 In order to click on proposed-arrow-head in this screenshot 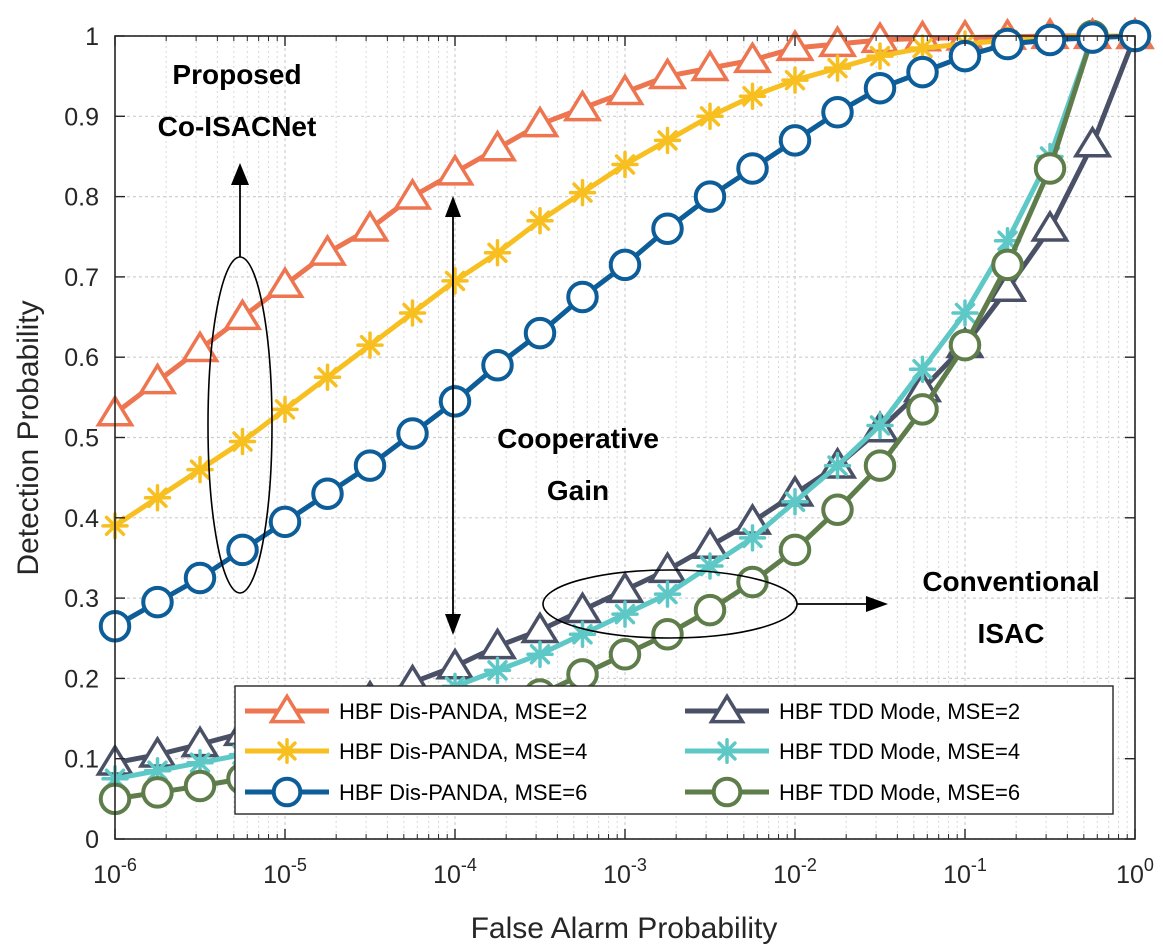, I will do `click(240, 174)`.